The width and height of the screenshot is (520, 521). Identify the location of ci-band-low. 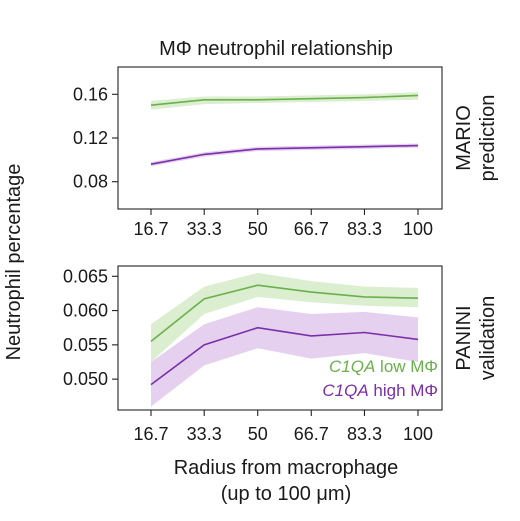
(284, 101).